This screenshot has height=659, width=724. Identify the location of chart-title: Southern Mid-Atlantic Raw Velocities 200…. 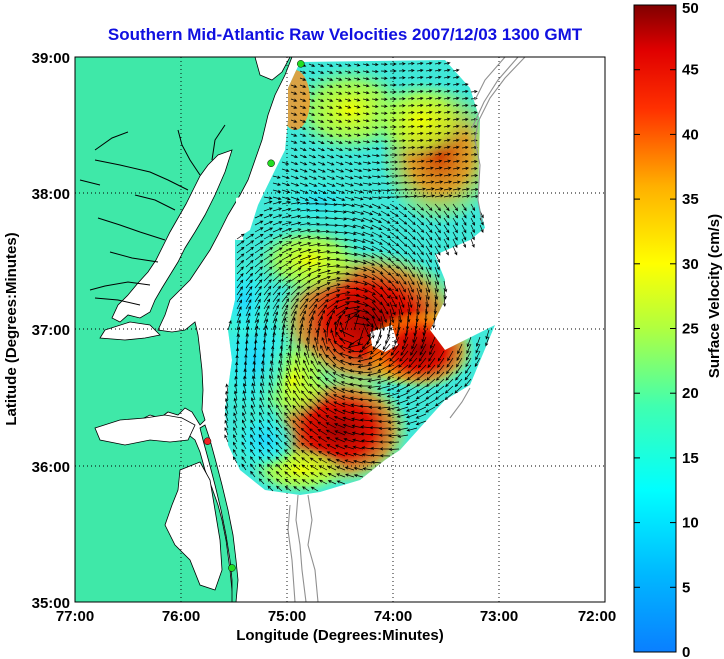
(345, 34).